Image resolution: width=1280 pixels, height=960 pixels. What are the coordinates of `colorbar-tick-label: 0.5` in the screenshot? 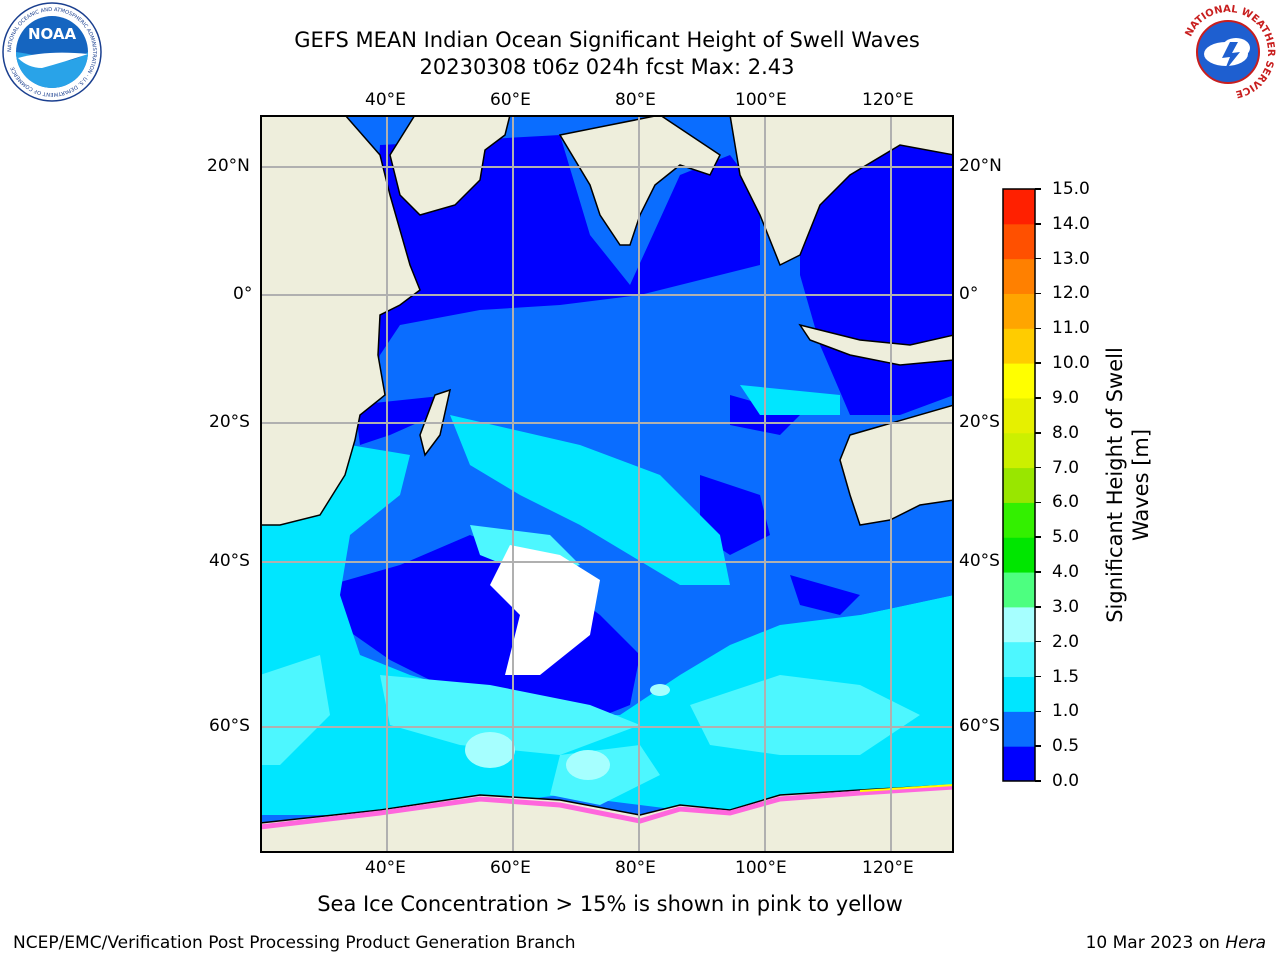 It's located at (1066, 746).